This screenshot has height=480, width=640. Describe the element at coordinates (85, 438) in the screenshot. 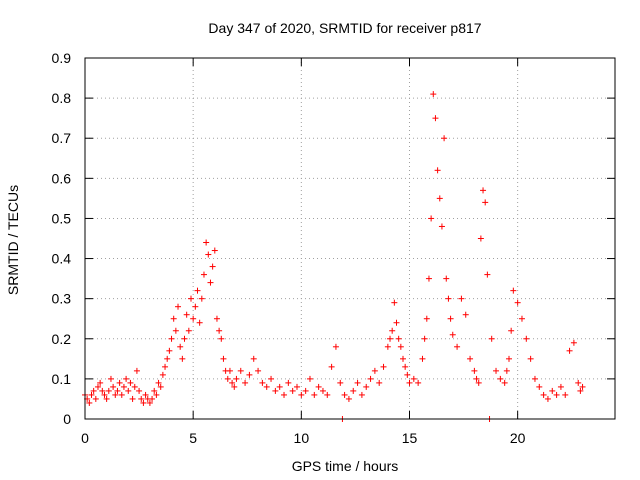

I see `x-tick-label: 0` at that location.